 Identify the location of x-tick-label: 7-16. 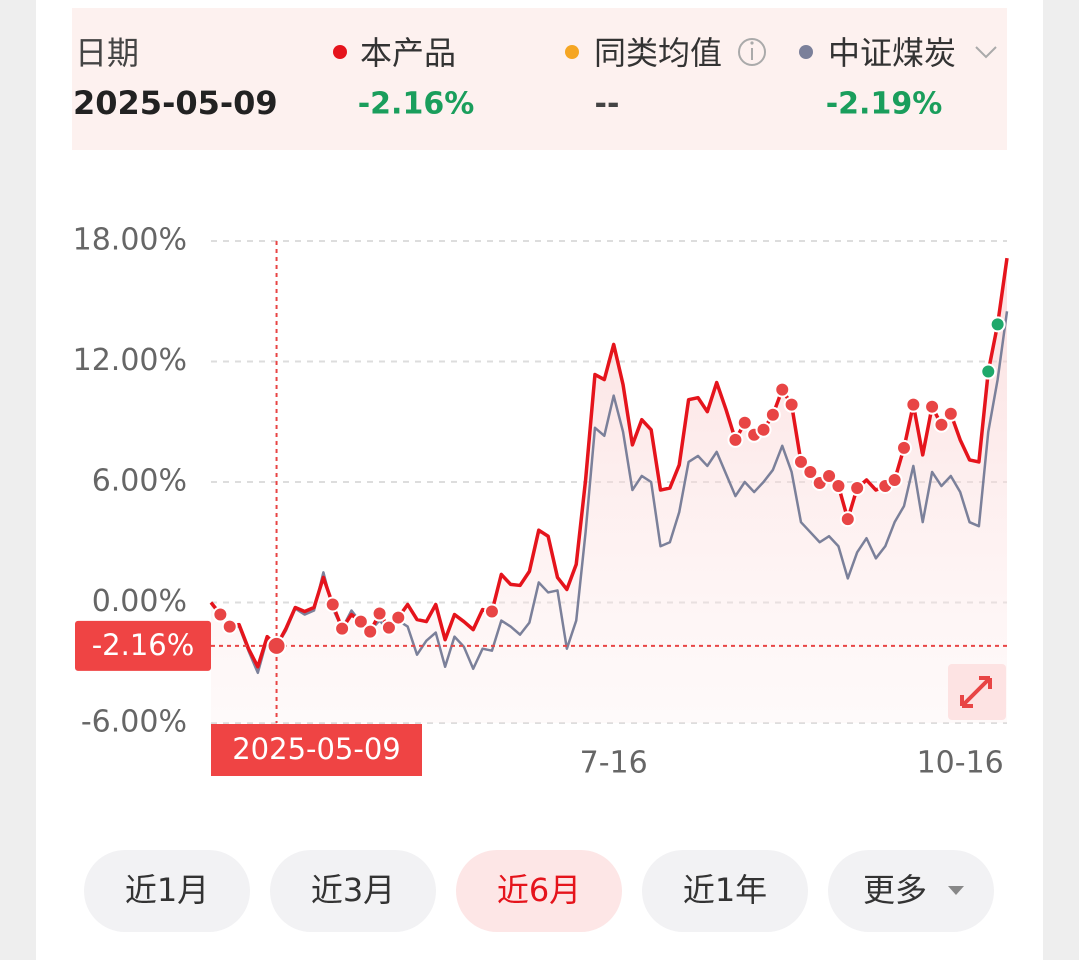
(614, 763).